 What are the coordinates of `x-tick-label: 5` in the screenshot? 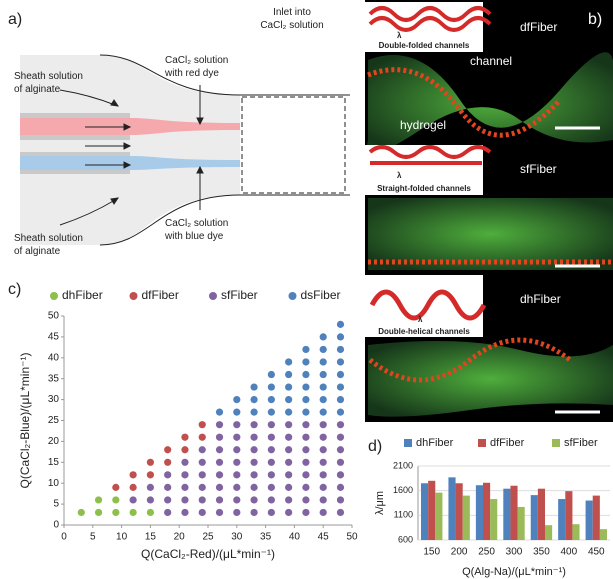 It's located at (93, 537).